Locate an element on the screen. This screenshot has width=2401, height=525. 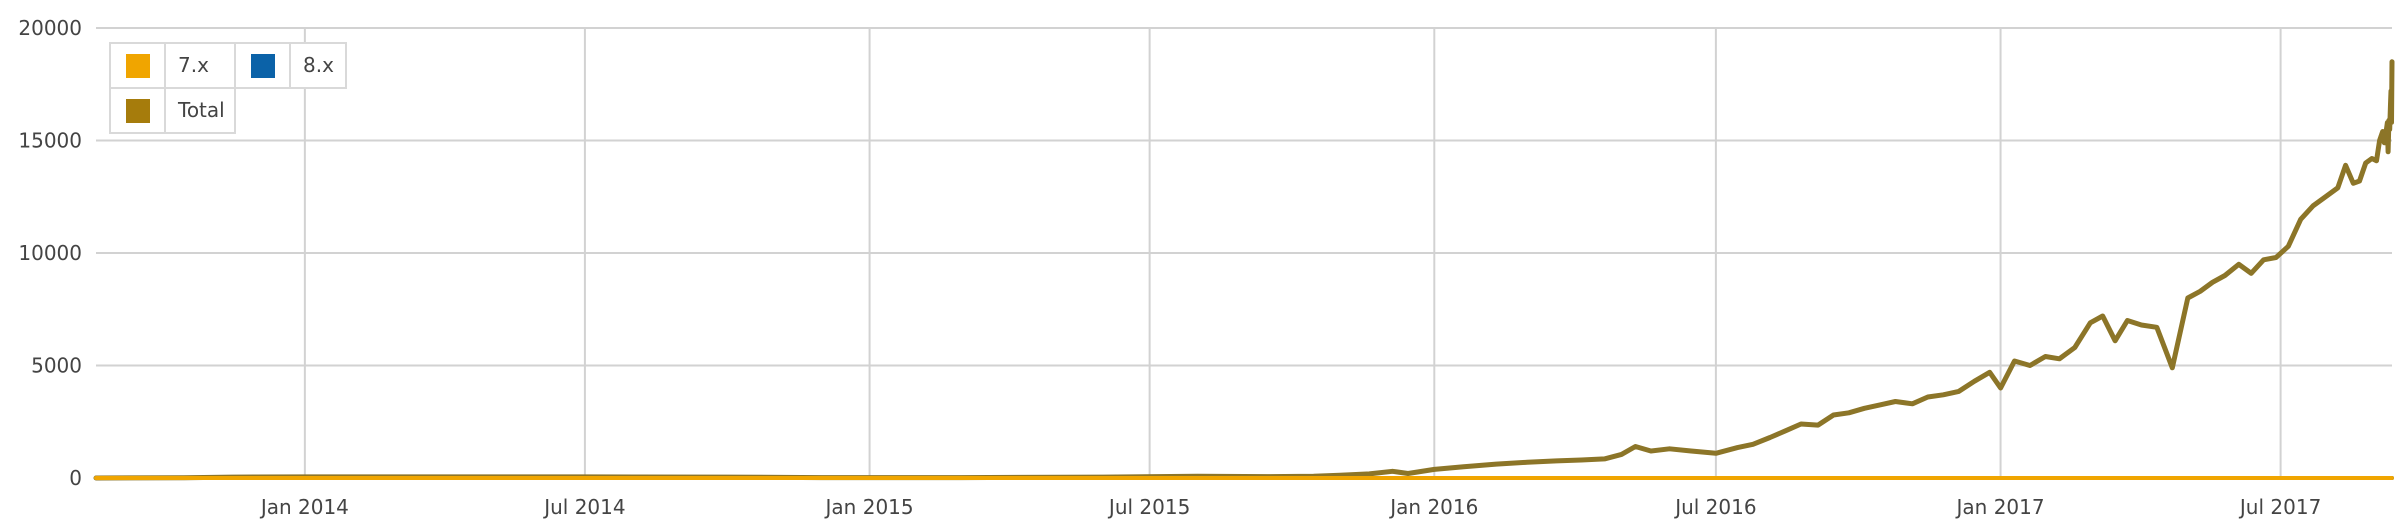
x-tick-label: Jan 2016 is located at coordinates (1433, 507).